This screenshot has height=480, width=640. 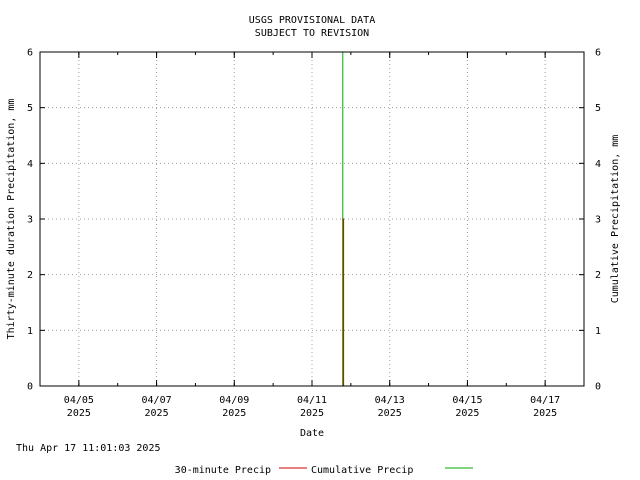 I want to click on y-tick-label-left: 4, so click(x=30, y=164).